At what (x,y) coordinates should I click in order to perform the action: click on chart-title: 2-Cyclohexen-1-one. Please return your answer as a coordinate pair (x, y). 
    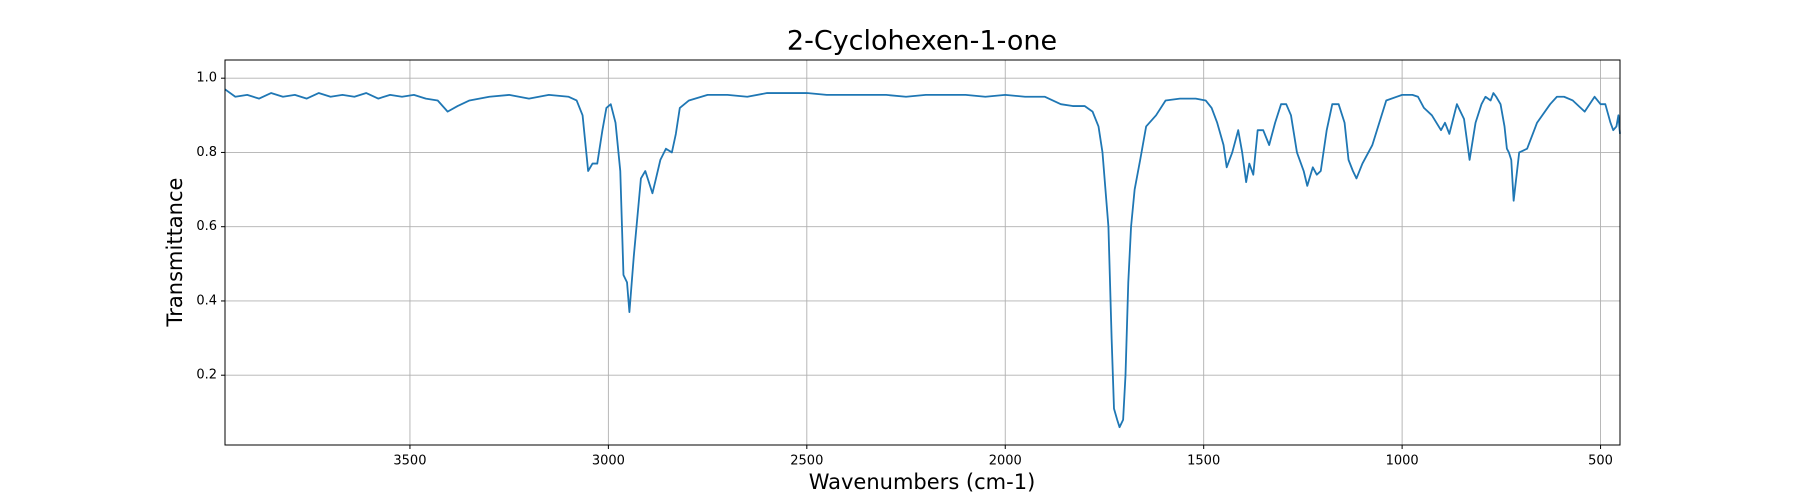
    Looking at the image, I should click on (922, 41).